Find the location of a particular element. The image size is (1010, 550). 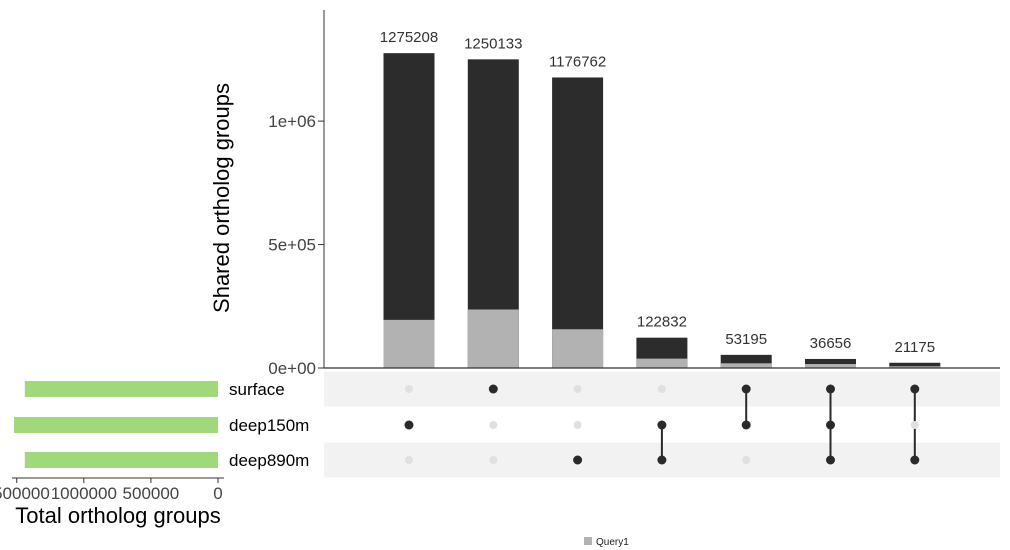

set-size-bars is located at coordinates (116, 424).